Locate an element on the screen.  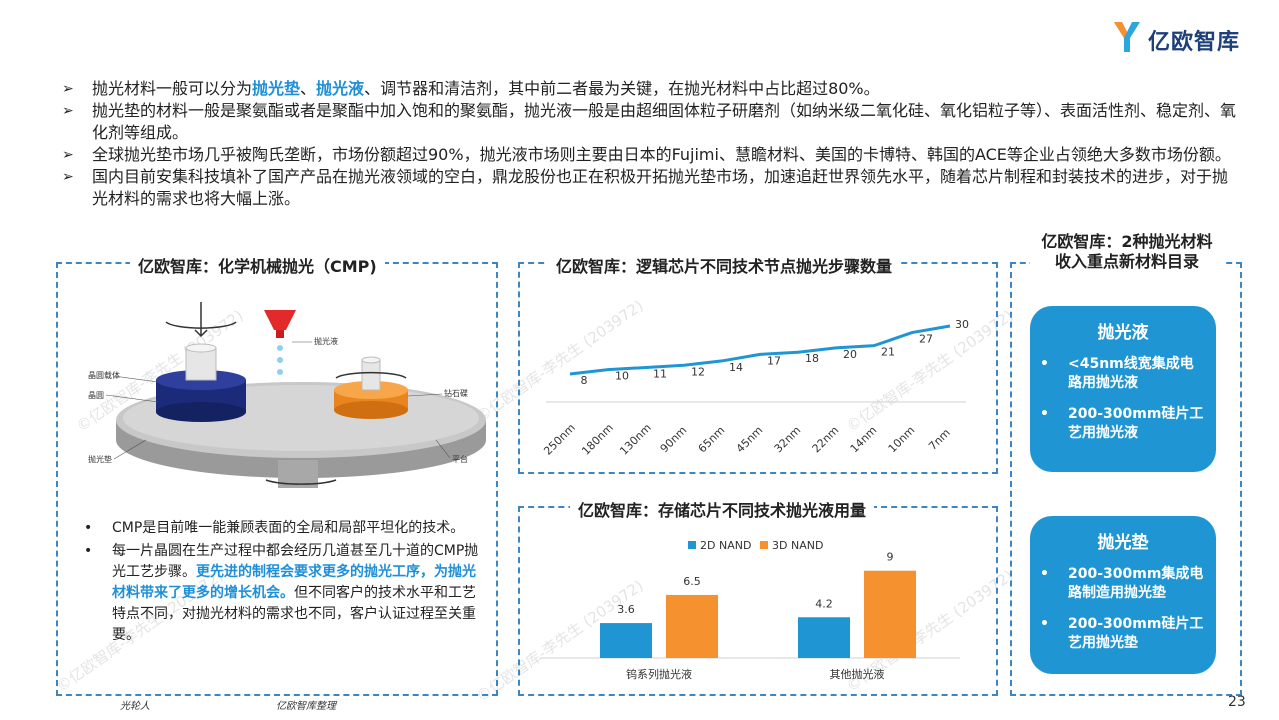
catalog-card-slurry: 抛光液 • <45nm线宽集成电路用抛光液 • 200-300mm硅片工艺用抛光液 is located at coordinates (1123, 389).